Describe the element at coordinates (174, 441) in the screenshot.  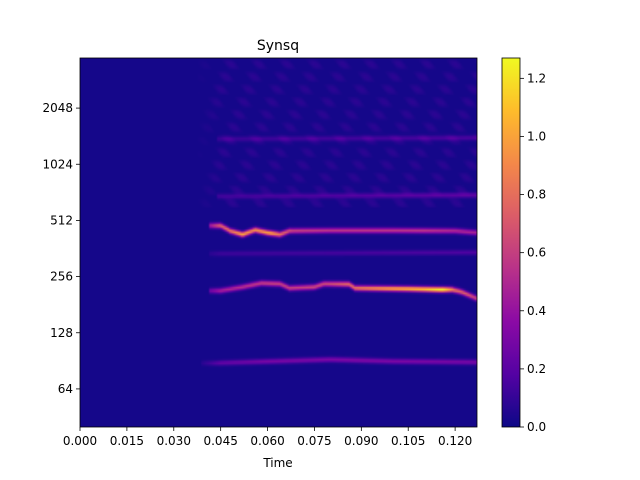
I see `x-tick-label: 0.030` at that location.